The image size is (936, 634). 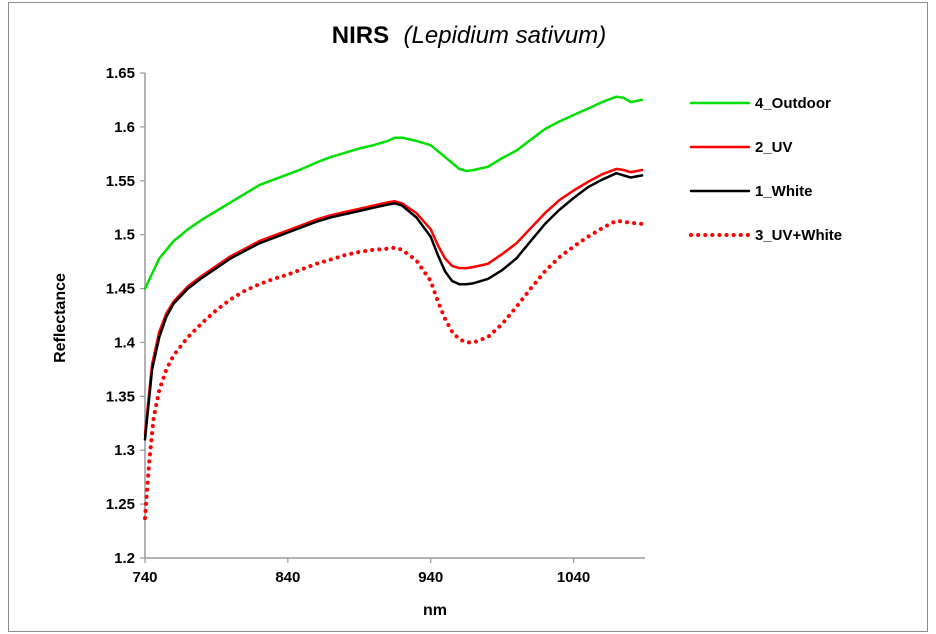 I want to click on x-tick-label: 940, so click(x=430, y=577).